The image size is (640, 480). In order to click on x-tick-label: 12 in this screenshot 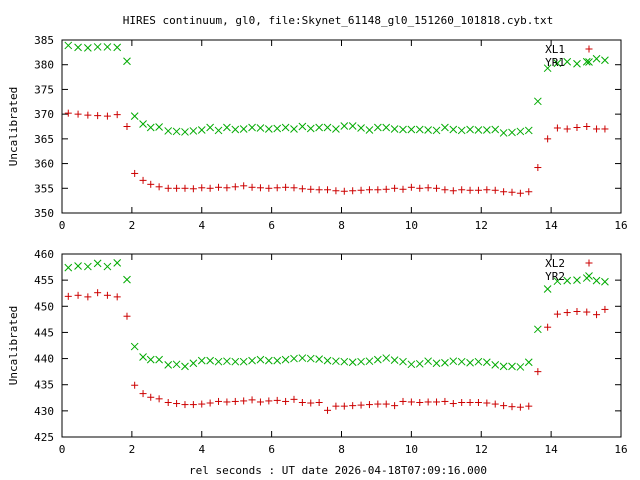, I will do `click(481, 449)`.